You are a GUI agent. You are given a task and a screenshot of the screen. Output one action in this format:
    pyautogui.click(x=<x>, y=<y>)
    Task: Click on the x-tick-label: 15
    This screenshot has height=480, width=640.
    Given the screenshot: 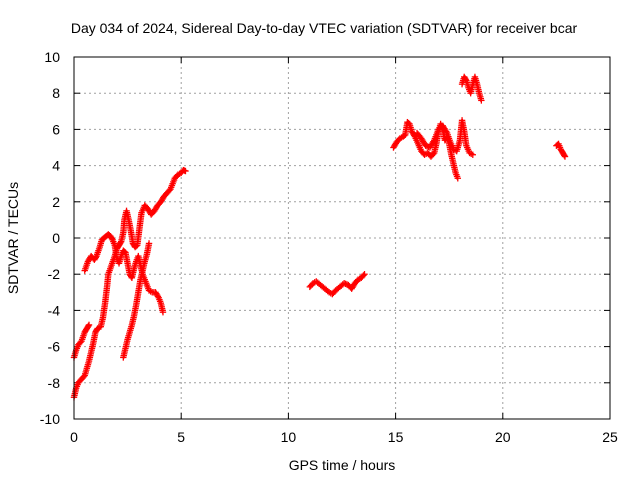 What is the action you would take?
    pyautogui.click(x=396, y=437)
    